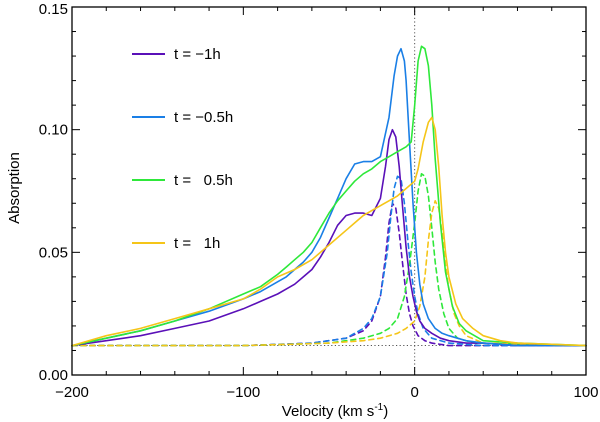  What do you see at coordinates (197, 54) in the screenshot?
I see `legend-label: t = −1h` at bounding box center [197, 54].